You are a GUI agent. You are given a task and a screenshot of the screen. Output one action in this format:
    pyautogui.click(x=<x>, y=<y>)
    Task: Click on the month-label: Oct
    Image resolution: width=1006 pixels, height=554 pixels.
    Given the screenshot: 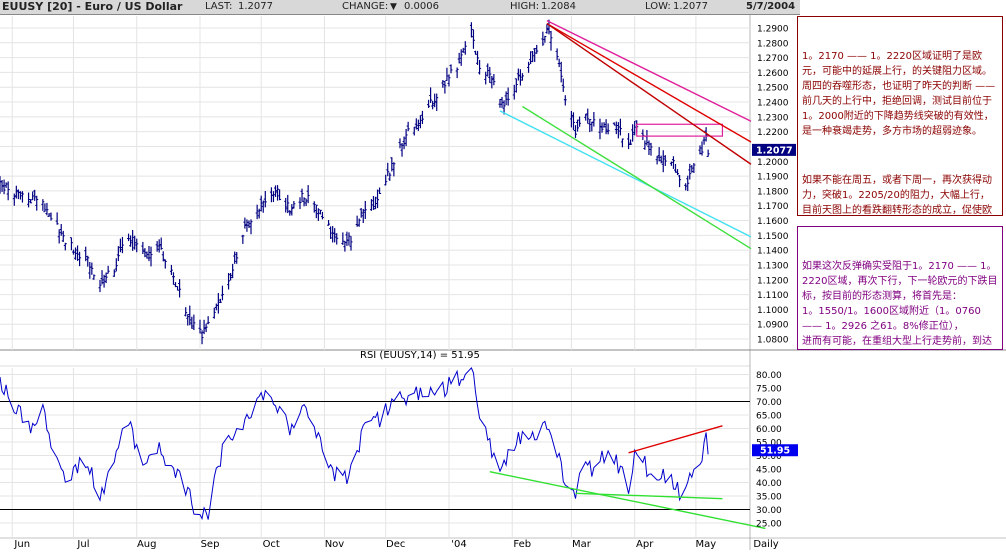 What is the action you would take?
    pyautogui.click(x=271, y=544)
    